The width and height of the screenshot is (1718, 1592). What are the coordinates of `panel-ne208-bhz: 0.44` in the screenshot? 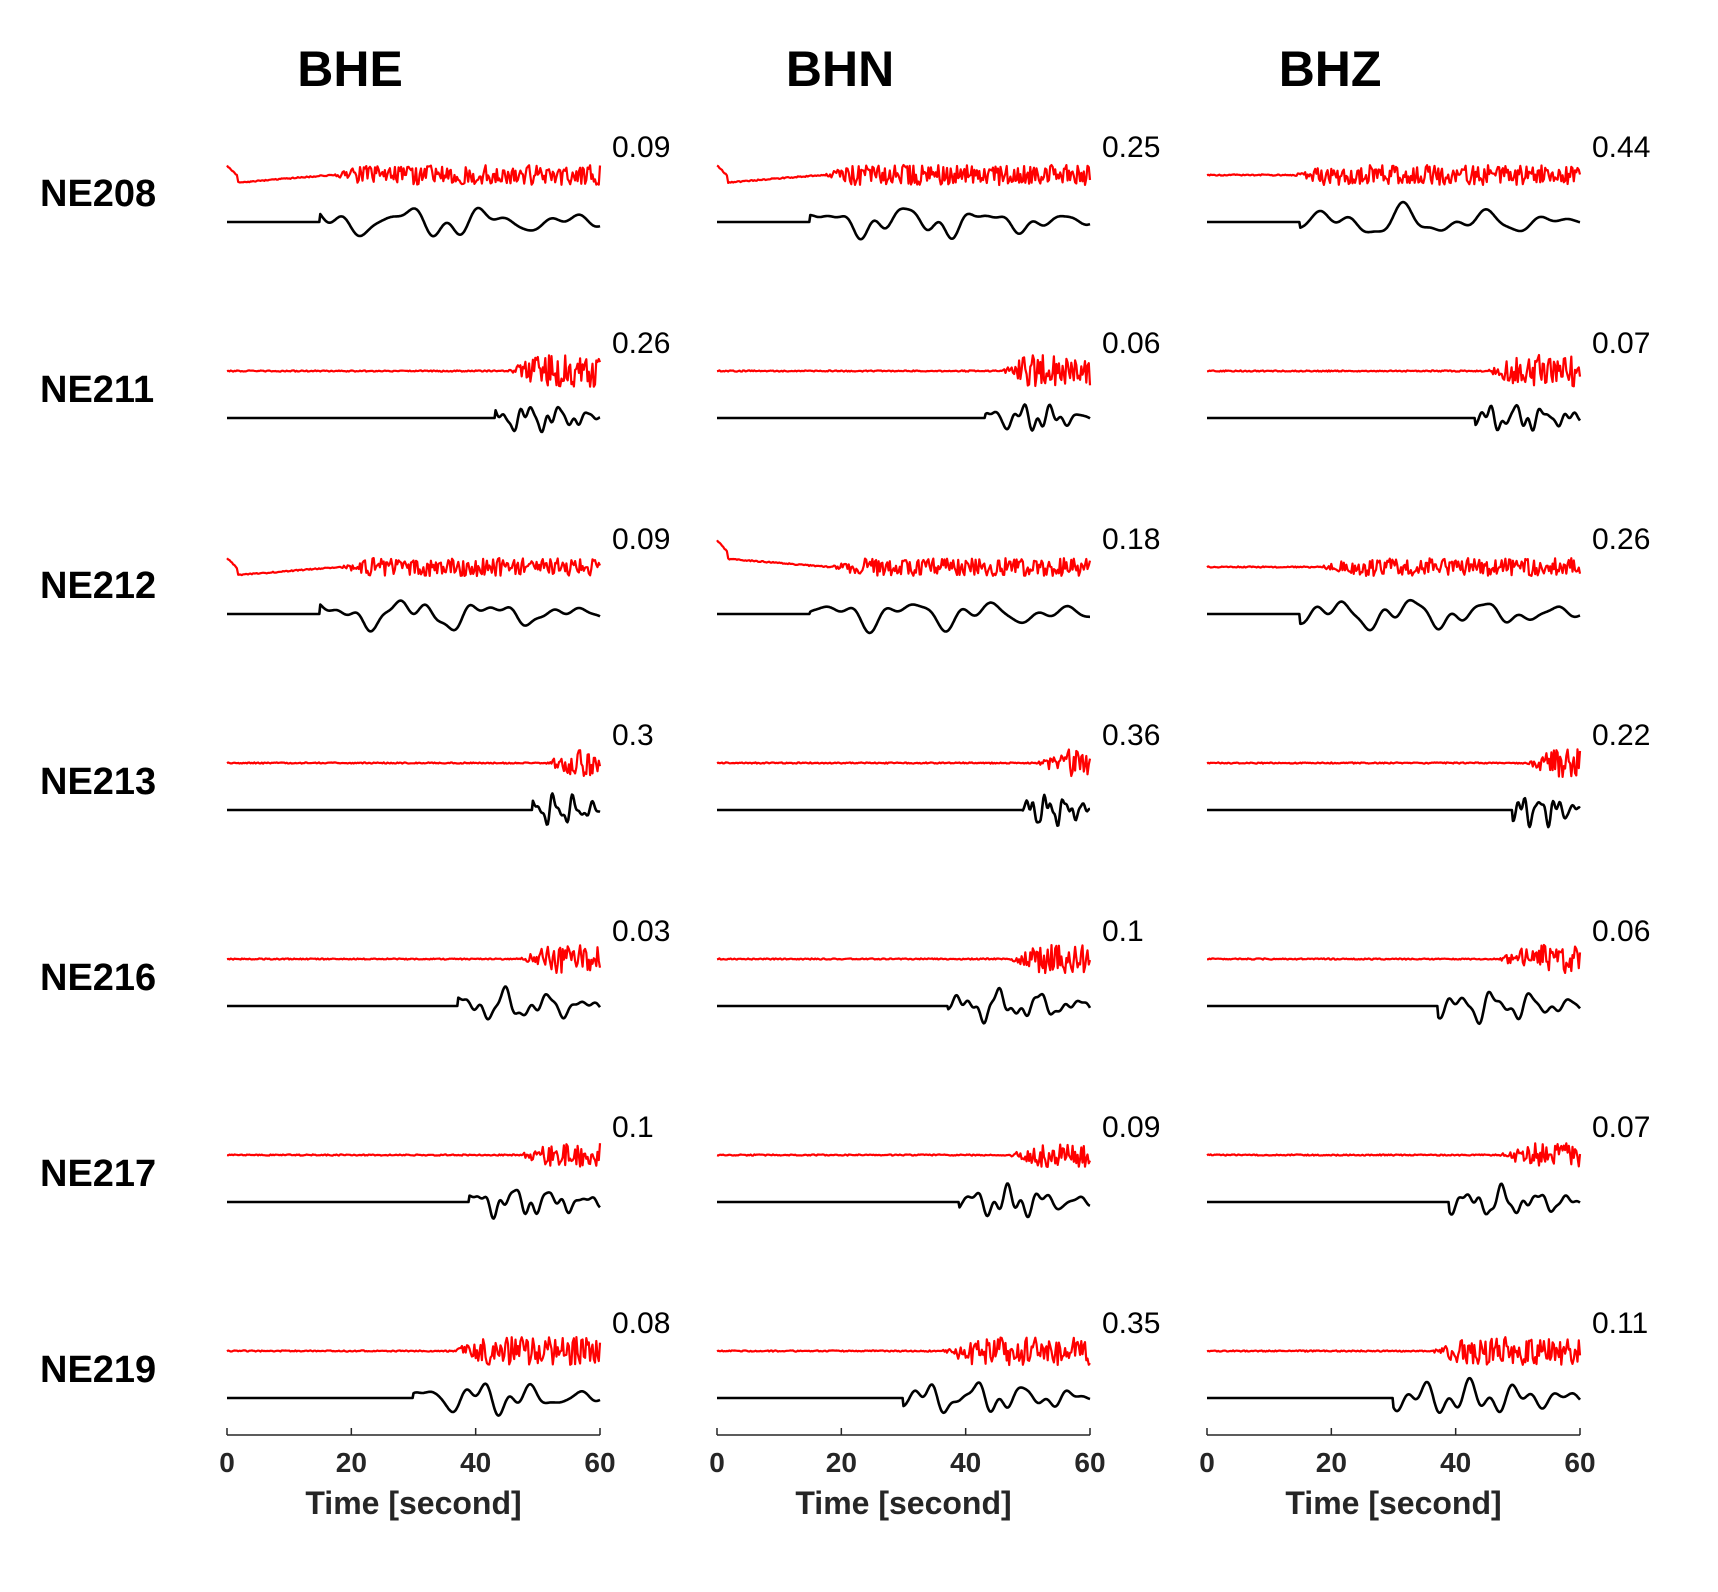 It's located at (1428, 182).